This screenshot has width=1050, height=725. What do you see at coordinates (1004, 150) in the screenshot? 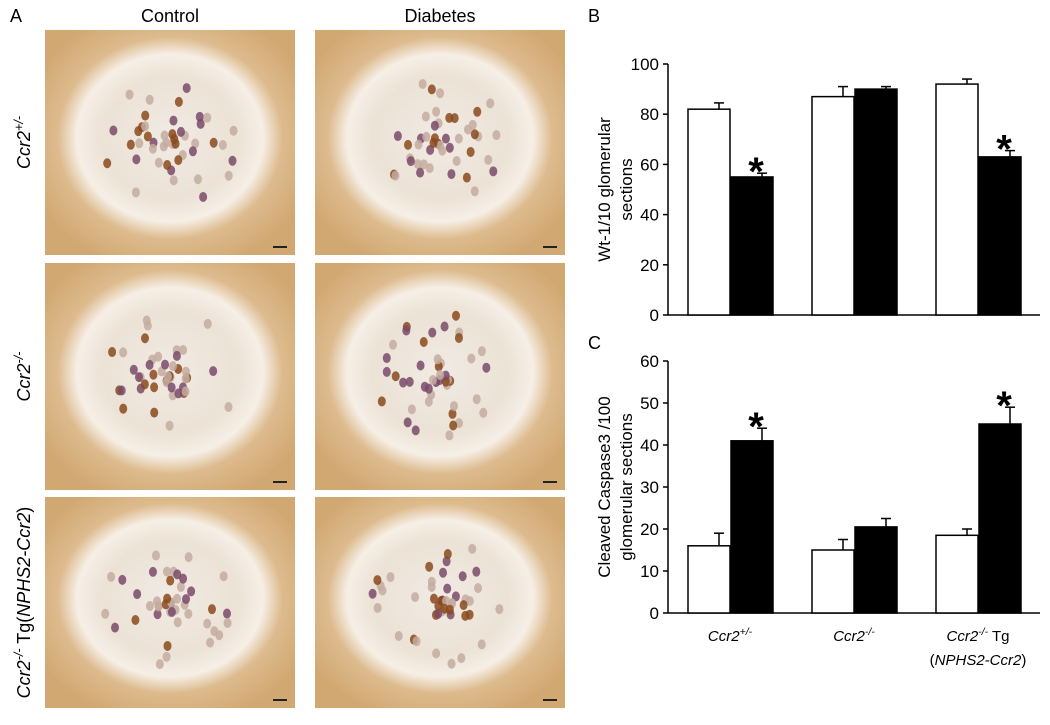
I see `significance-marker: *` at bounding box center [1004, 150].